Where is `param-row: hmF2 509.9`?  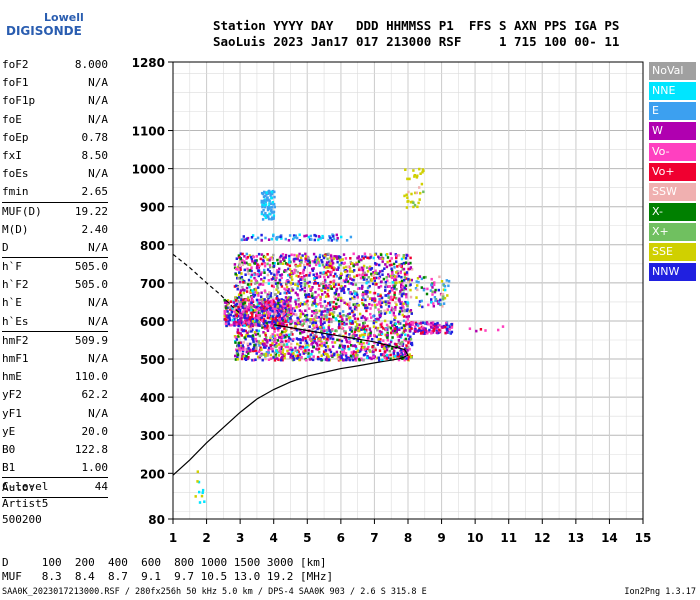 param-row: hmF2 509.9 is located at coordinates (55, 341).